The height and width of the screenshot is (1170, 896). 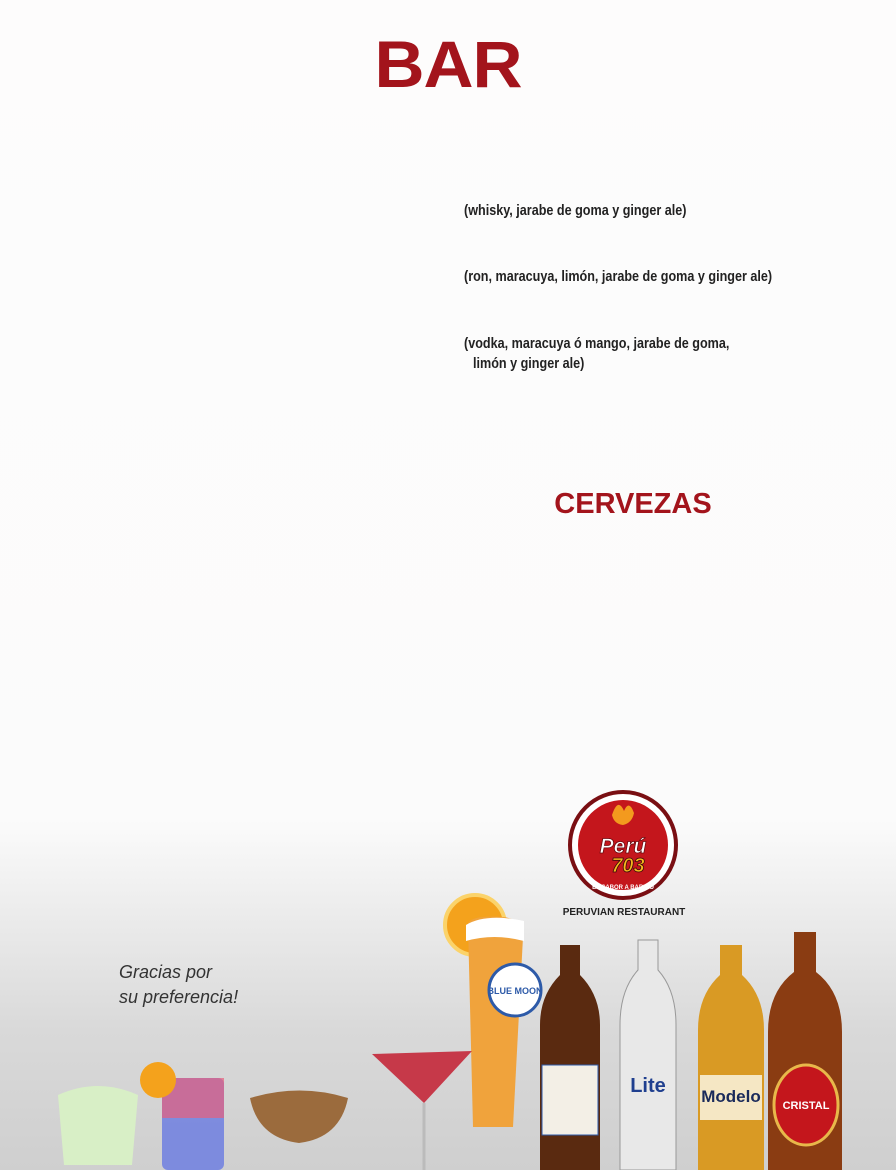 I want to click on logo-slogan: EL SABOR A BARRIO, so click(x=623, y=888).